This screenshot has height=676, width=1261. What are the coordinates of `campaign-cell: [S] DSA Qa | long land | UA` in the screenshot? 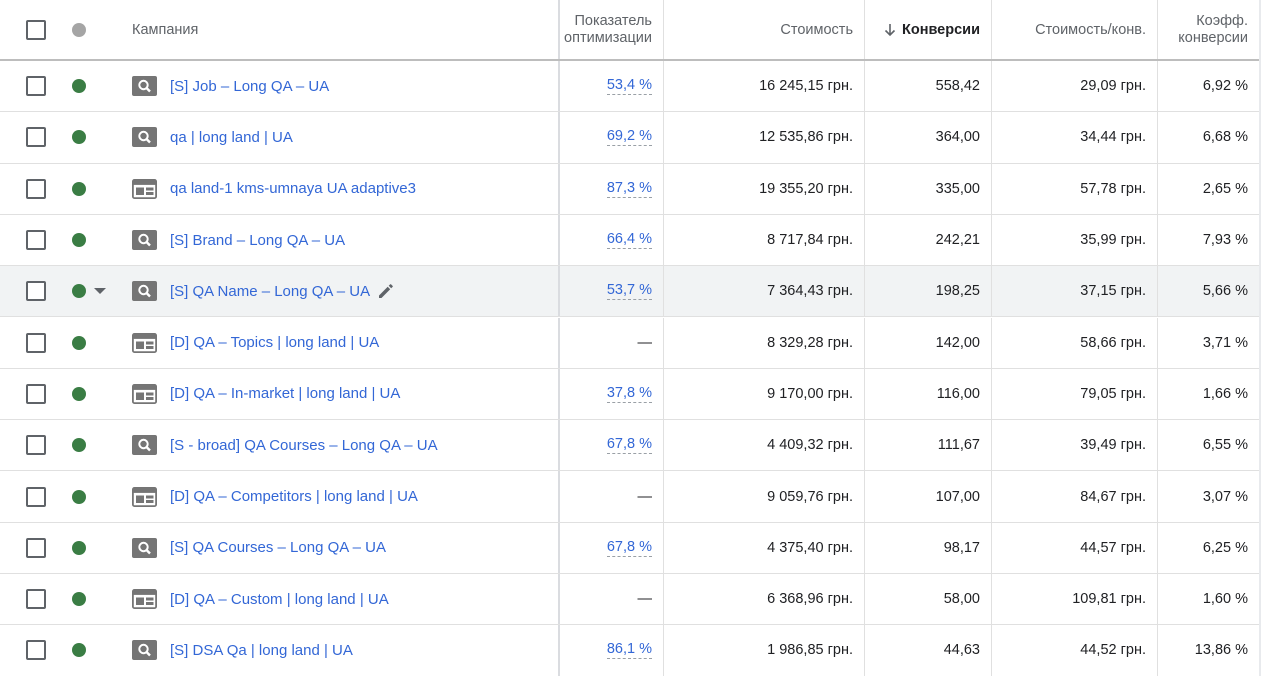 It's located at (338, 650).